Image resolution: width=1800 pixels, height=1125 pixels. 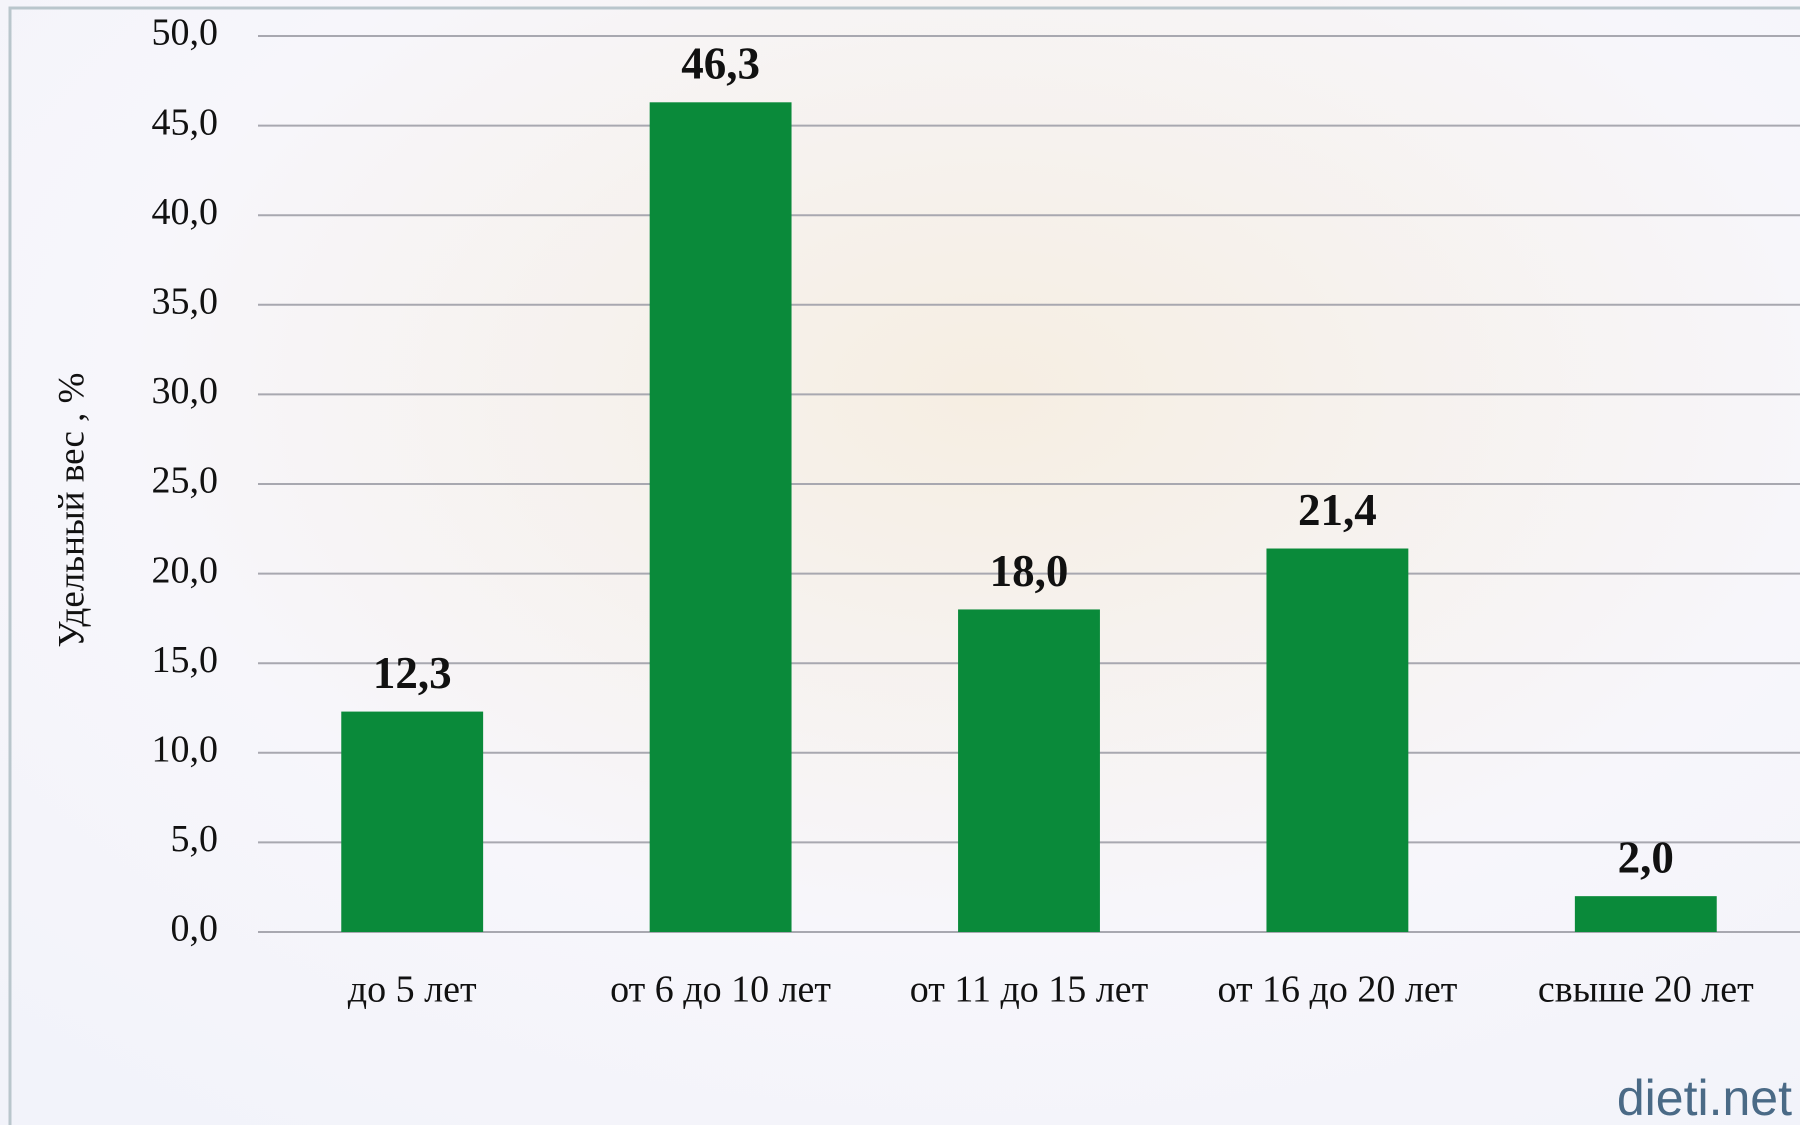 What do you see at coordinates (185, 302) in the screenshot?
I see `y-tick-label: 35,0` at bounding box center [185, 302].